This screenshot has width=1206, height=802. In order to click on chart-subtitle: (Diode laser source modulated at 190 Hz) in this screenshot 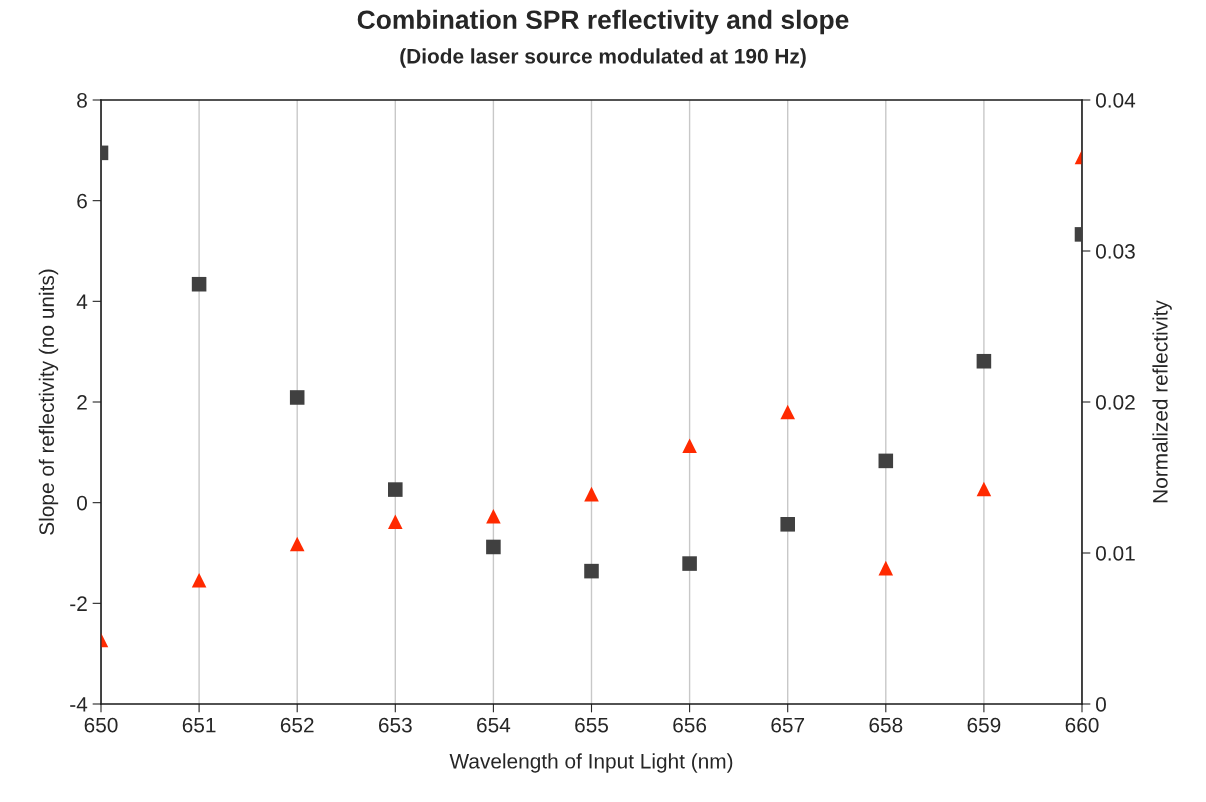, I will do `click(603, 58)`.